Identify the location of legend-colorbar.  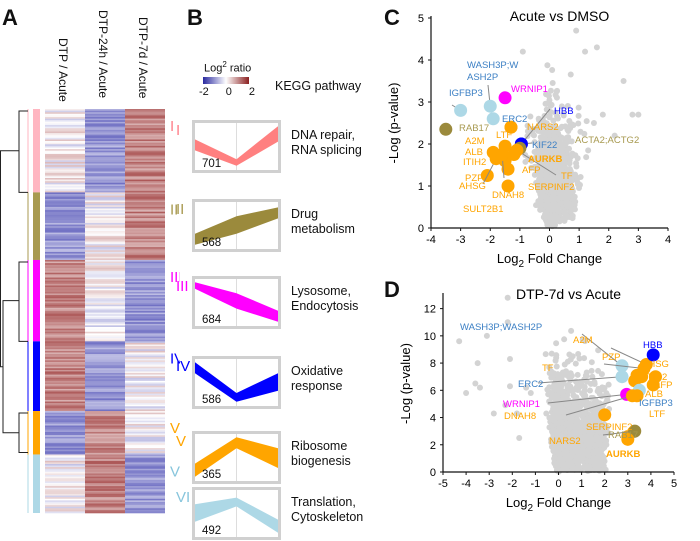
(226, 80).